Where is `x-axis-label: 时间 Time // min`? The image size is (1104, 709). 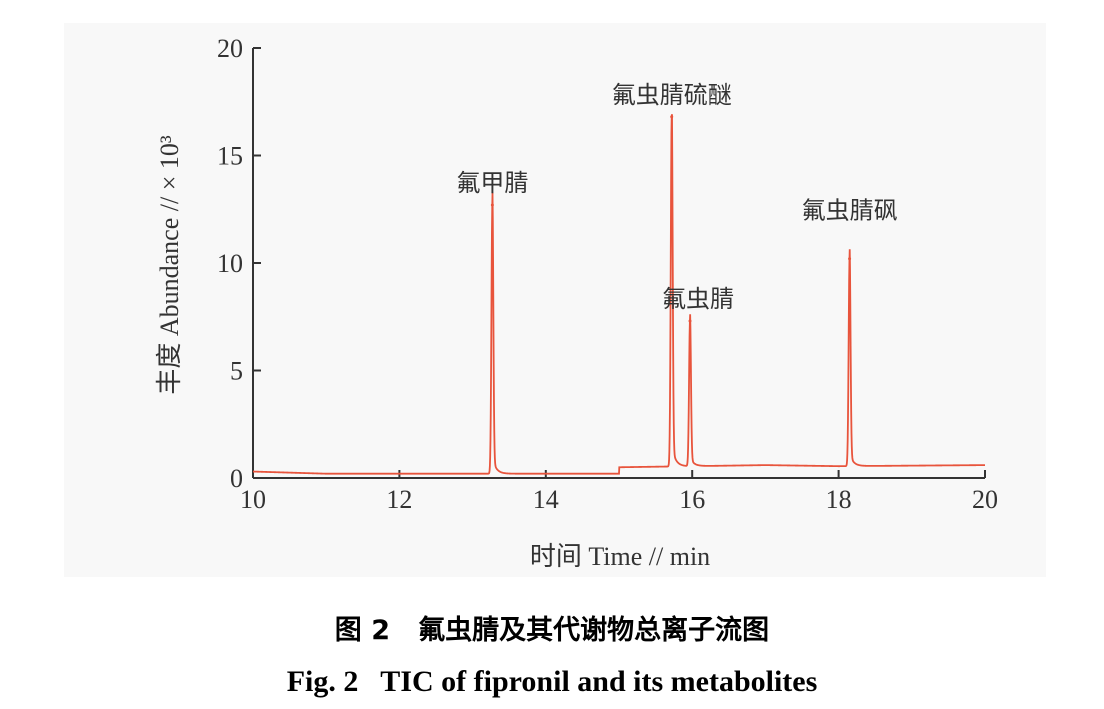 x-axis-label: 时间 Time // min is located at coordinates (620, 556).